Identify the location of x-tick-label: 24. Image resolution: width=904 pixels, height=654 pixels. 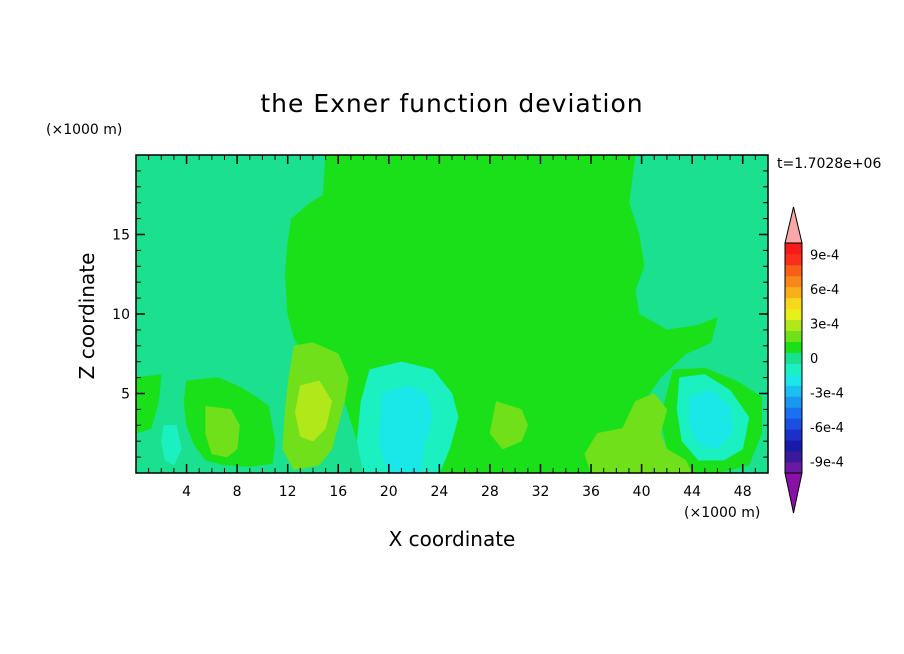
(439, 492).